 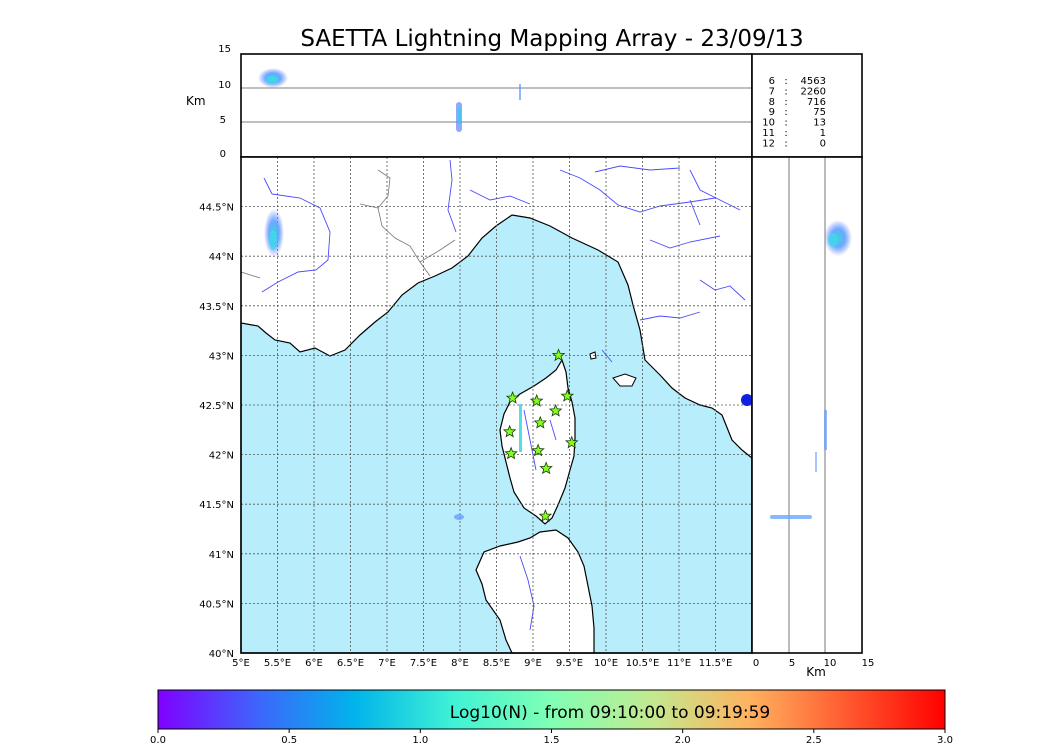 I want to click on lon-tick-label: 10°E, so click(x=606, y=663).